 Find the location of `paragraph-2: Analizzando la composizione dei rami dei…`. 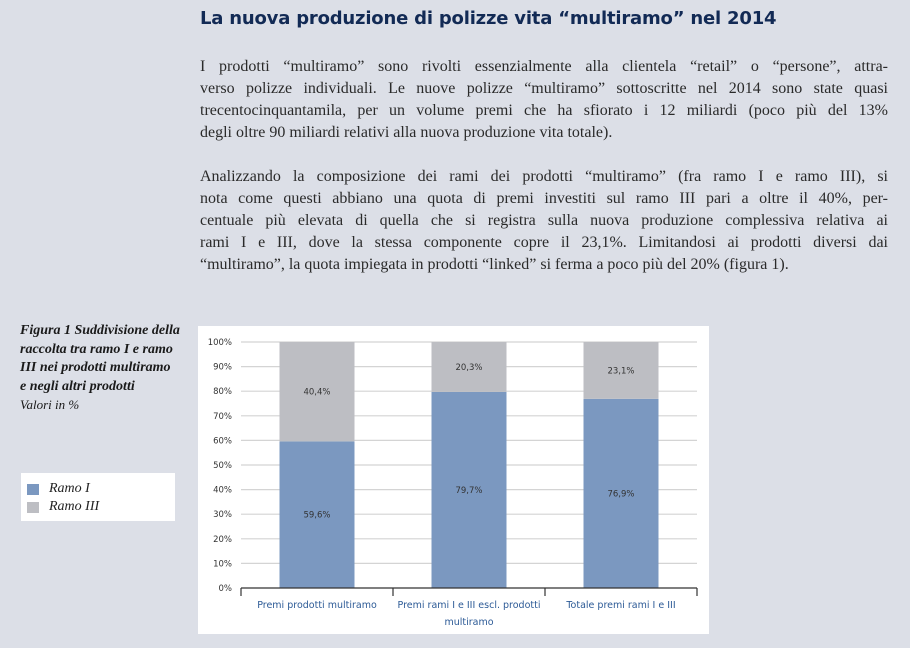

paragraph-2: Analizzando la composizione dei rami dei… is located at coordinates (544, 221).